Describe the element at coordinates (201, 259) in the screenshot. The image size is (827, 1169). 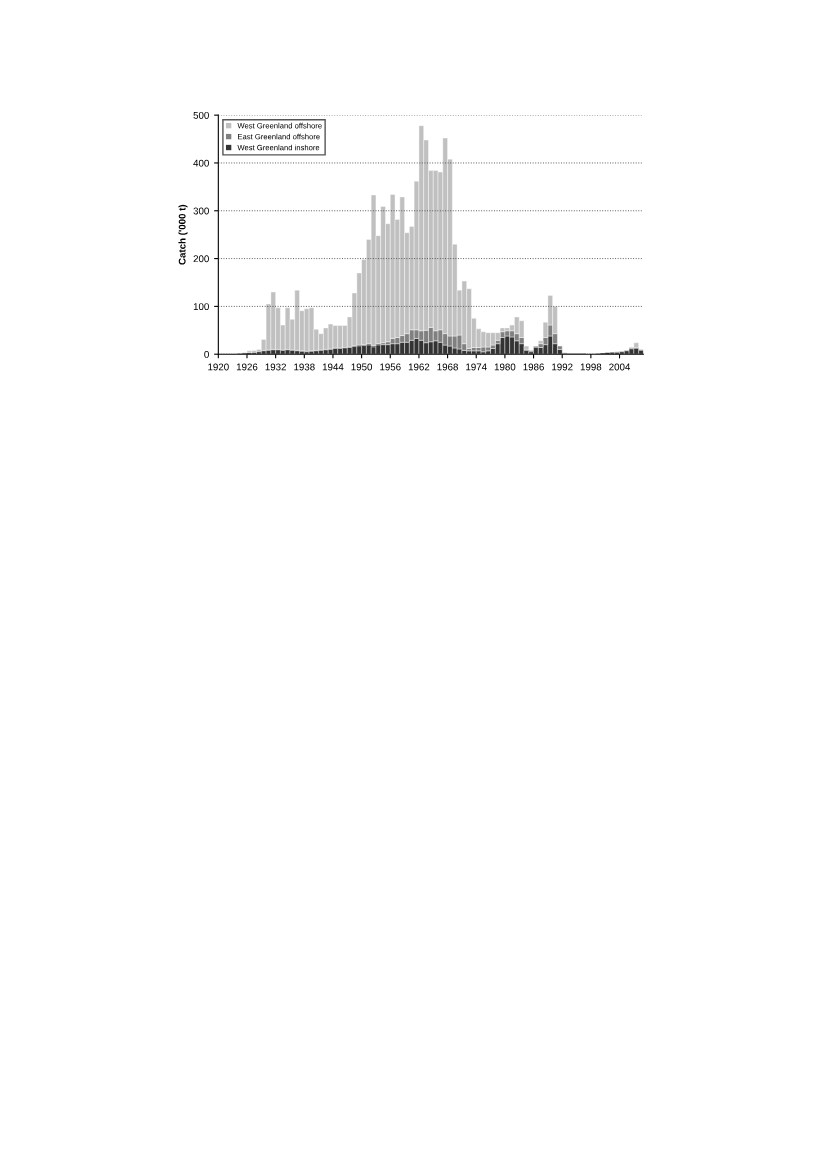
I see `y-tick-label: 200` at that location.